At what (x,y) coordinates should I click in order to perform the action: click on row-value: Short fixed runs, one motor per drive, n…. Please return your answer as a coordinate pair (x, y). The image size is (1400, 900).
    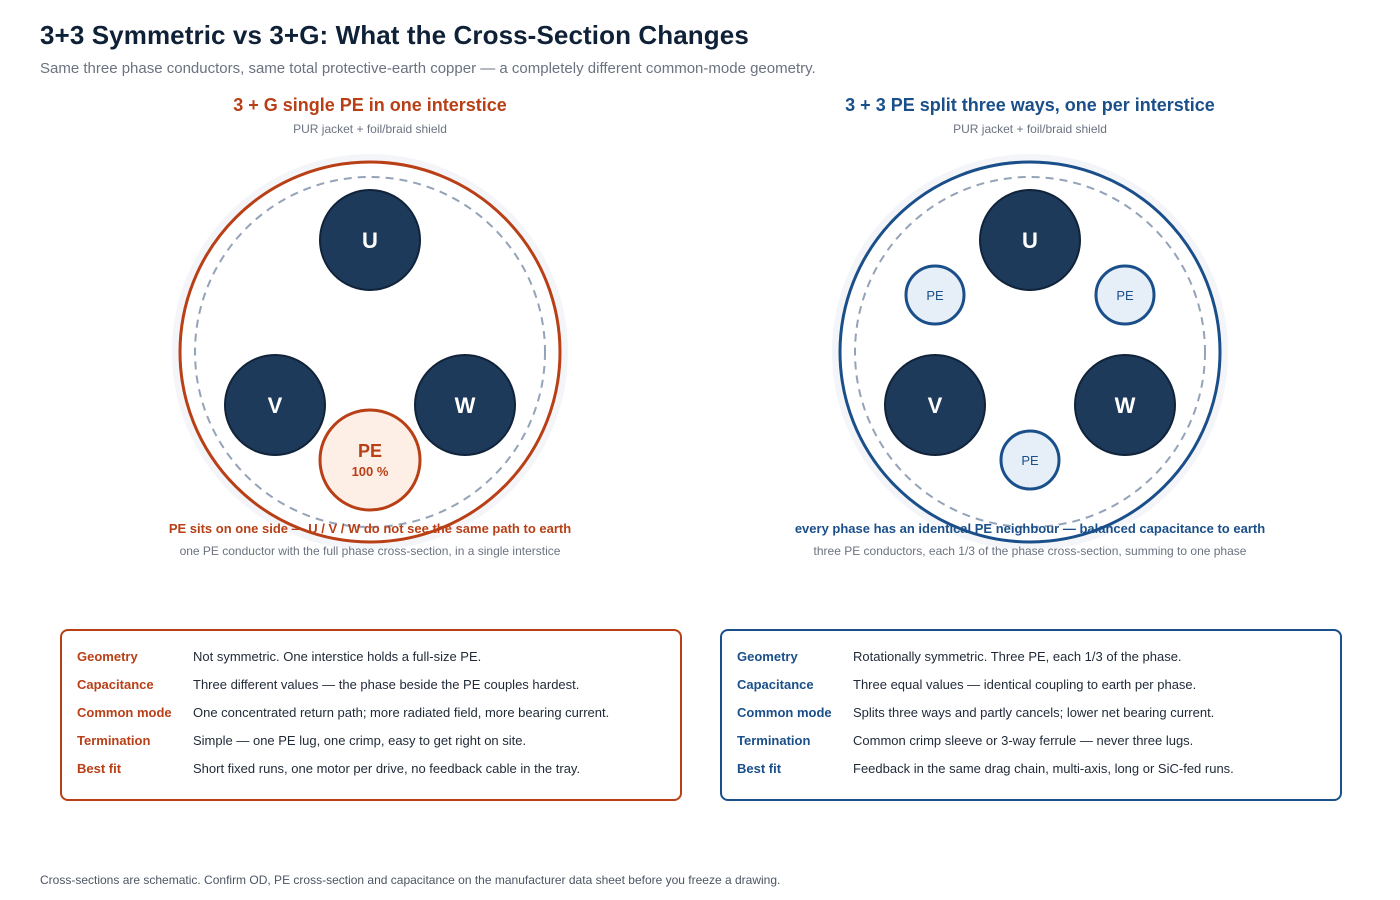
    Looking at the image, I should click on (387, 768).